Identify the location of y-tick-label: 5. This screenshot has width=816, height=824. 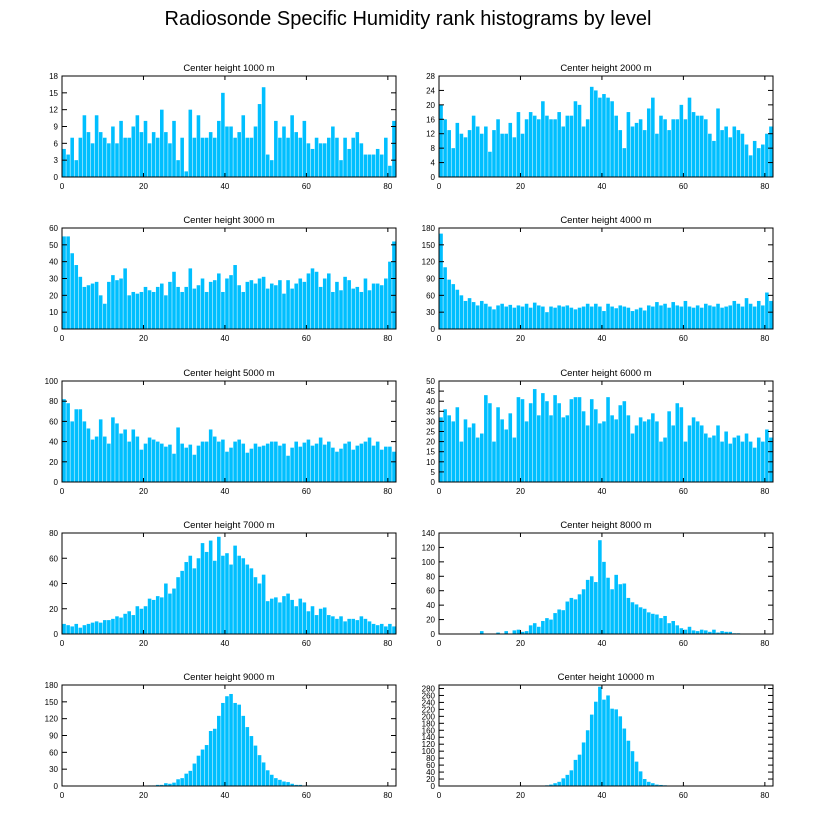
(433, 472).